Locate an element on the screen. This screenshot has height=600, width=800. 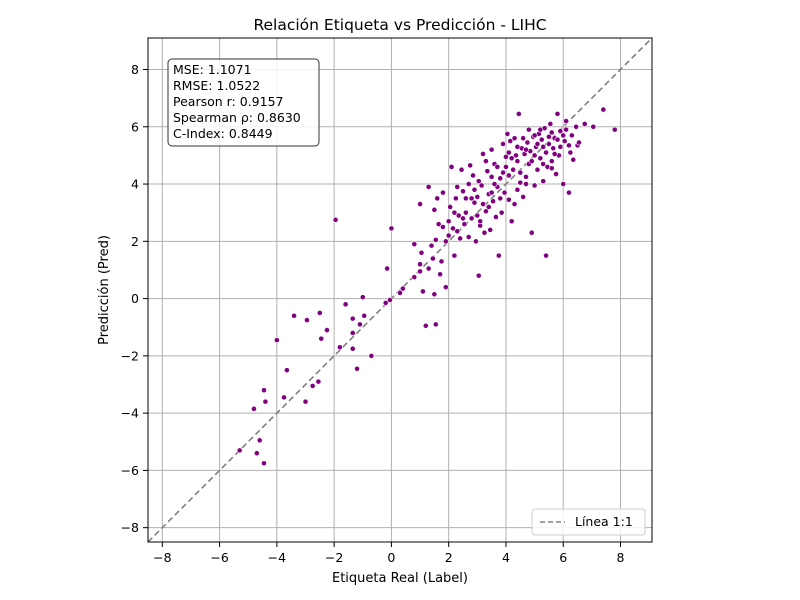
x-tick-label: 8 is located at coordinates (621, 557).